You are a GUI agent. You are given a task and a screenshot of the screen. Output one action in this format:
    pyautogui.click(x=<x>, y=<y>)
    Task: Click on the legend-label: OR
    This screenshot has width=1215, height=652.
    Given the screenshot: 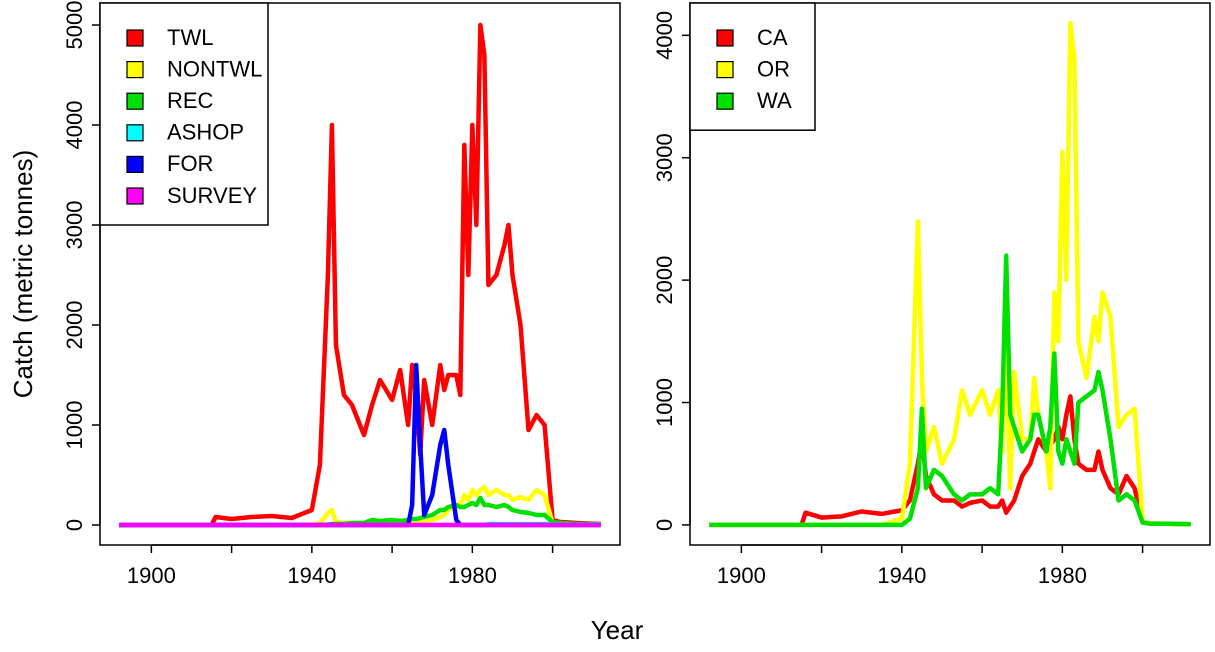 What is the action you would take?
    pyautogui.click(x=773, y=68)
    